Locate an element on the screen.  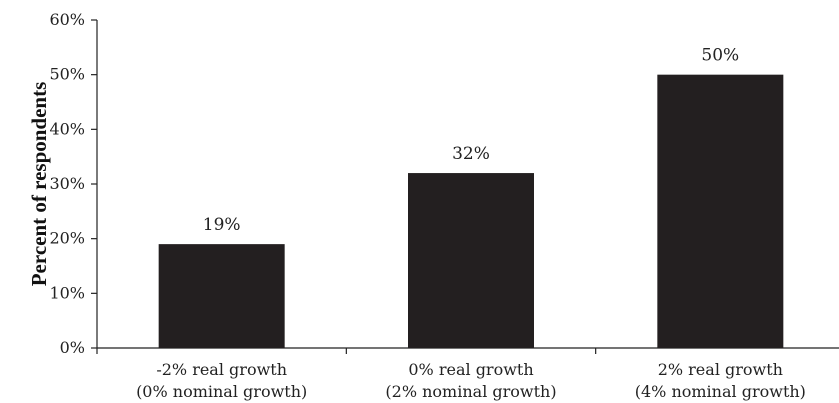
y-axis-title: Percent of respondents is located at coordinates (39, 184).